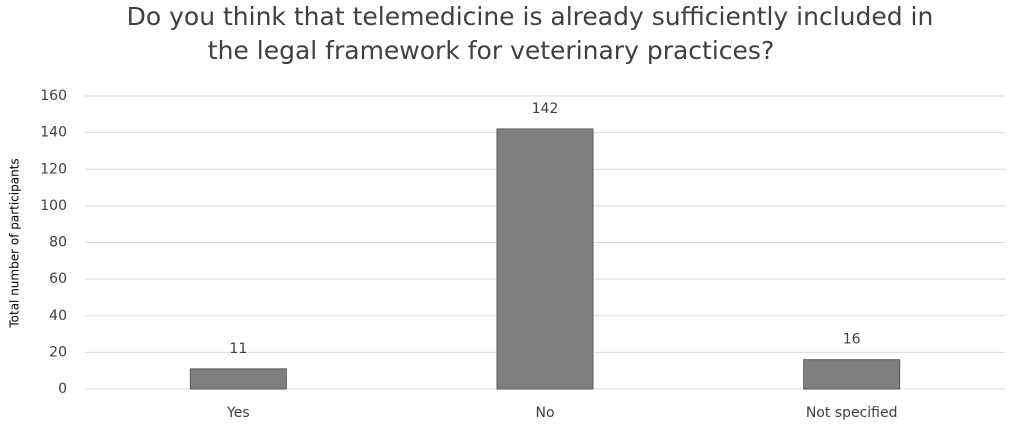 The image size is (1013, 428). I want to click on y-tick-label: 120, so click(53, 169).